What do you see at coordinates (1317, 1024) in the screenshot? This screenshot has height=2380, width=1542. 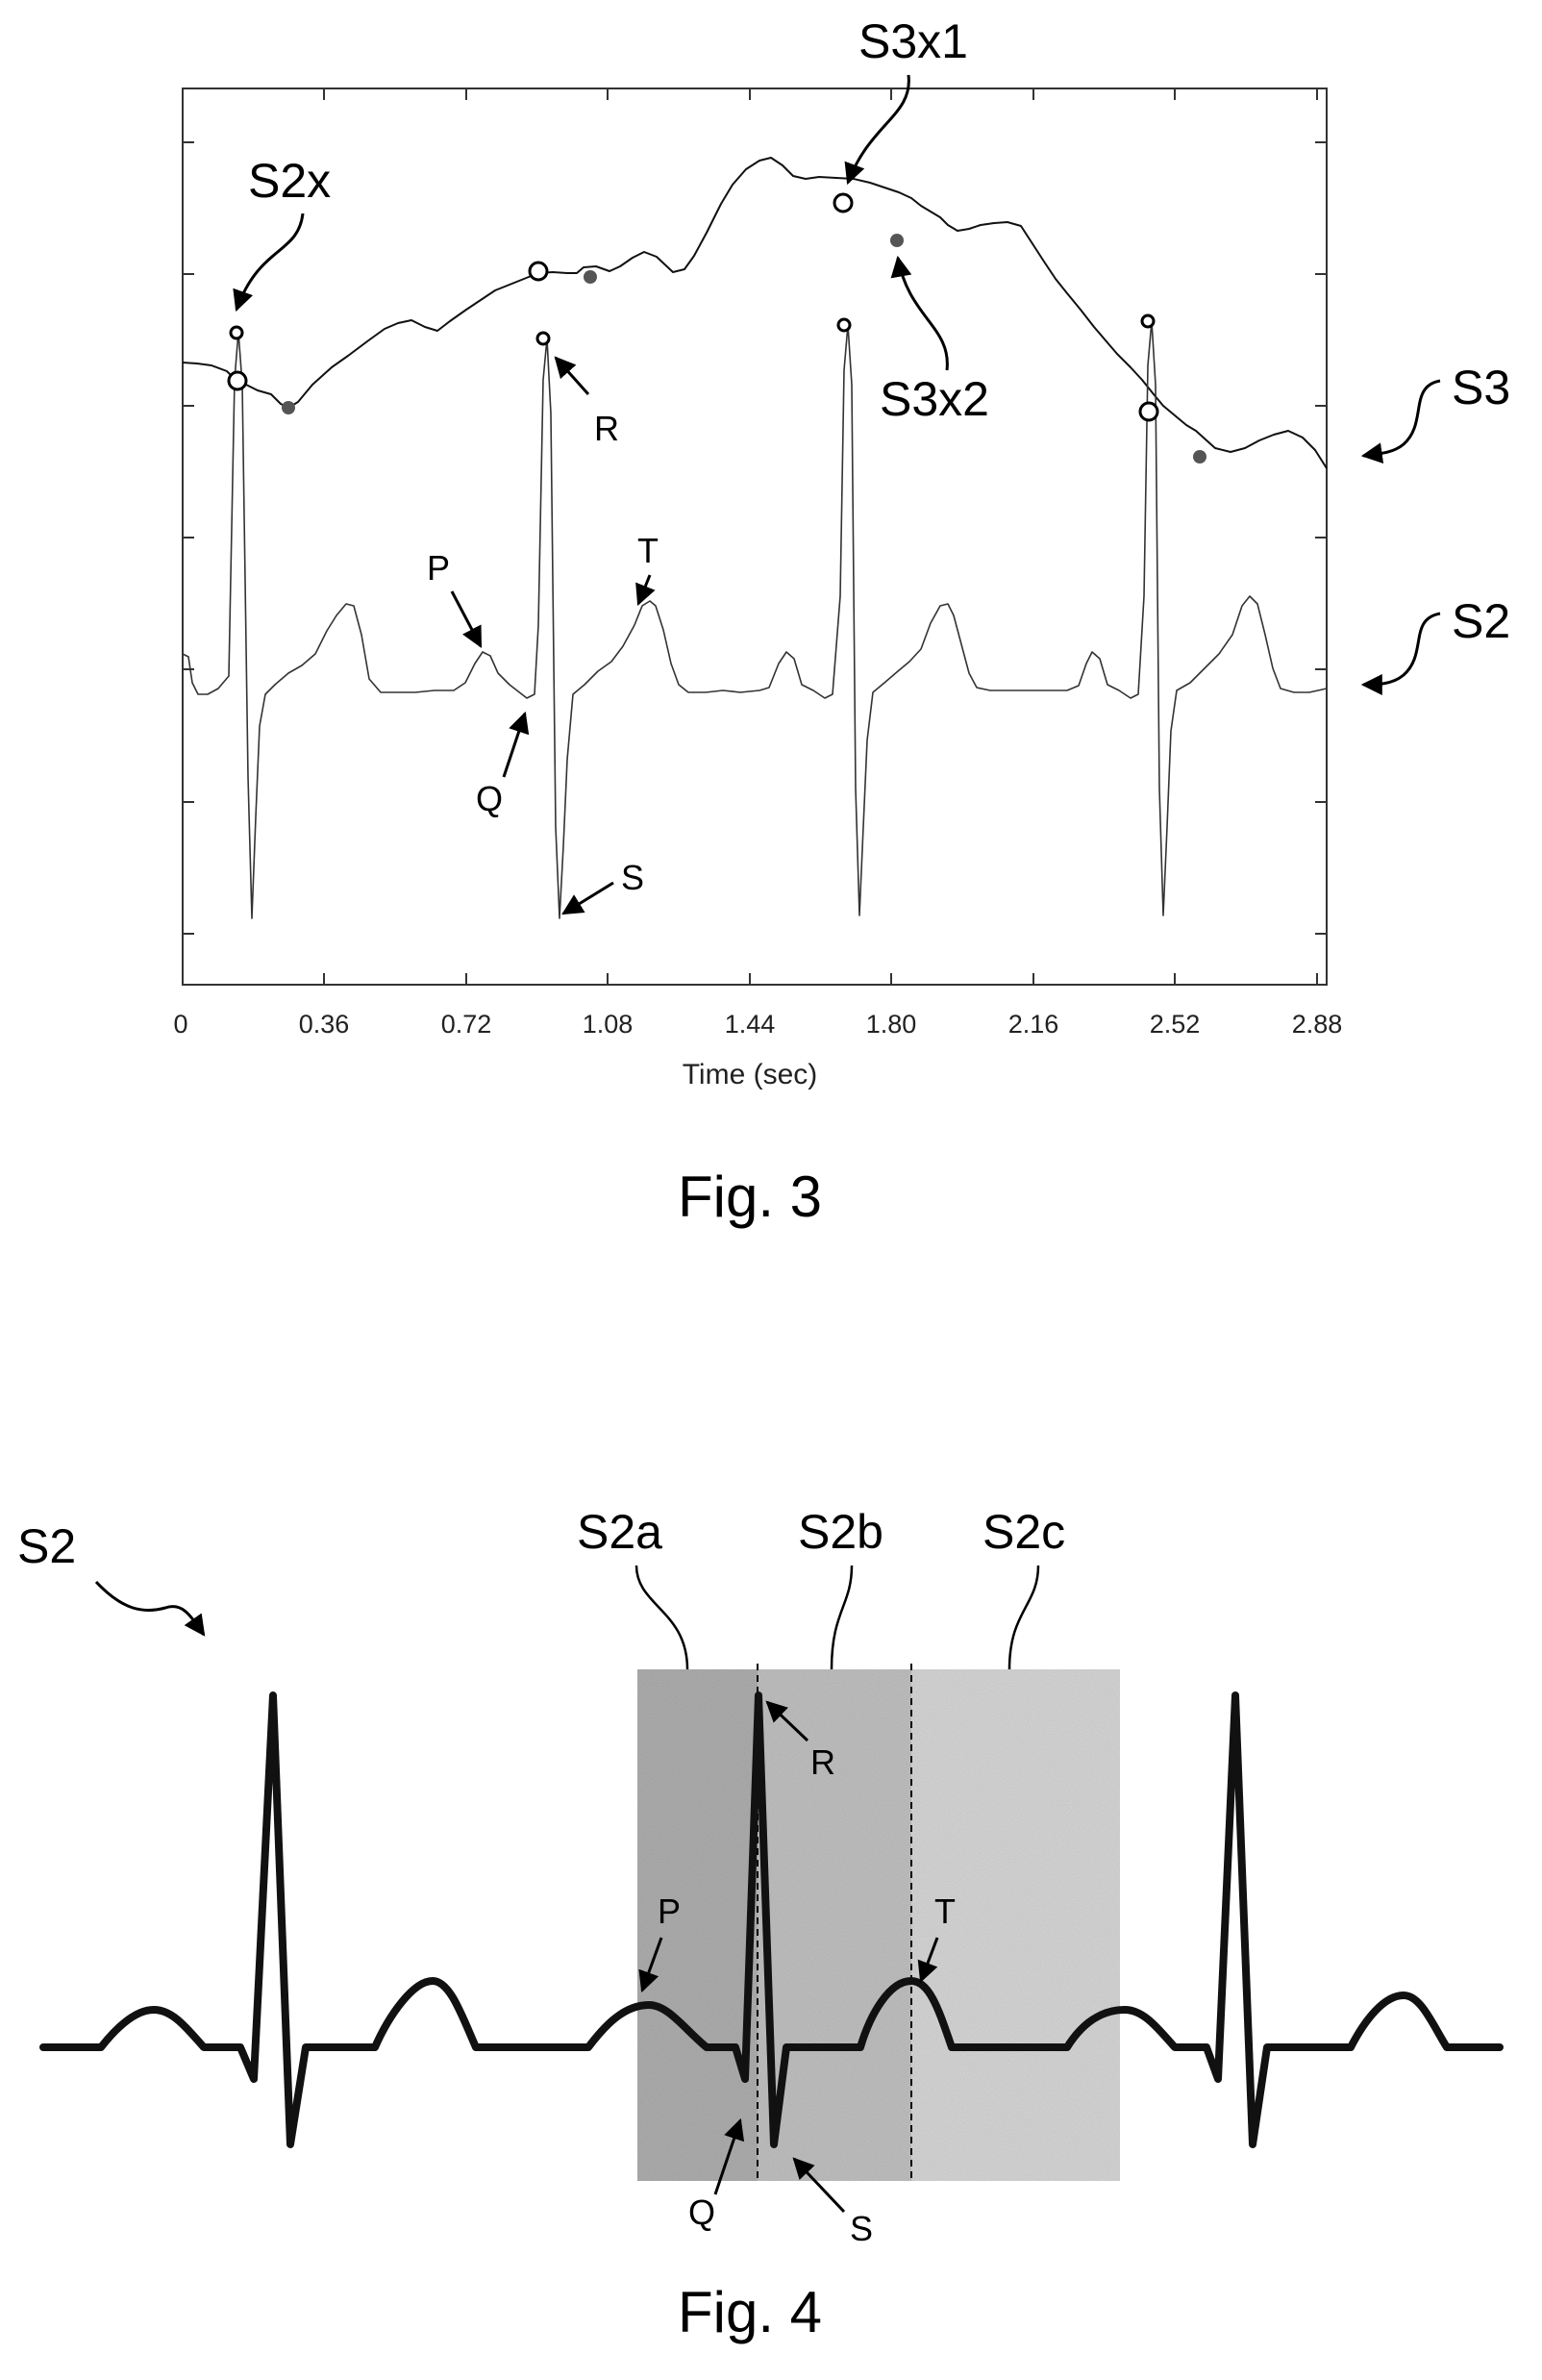 I see `x-tick-label: 2.88` at bounding box center [1317, 1024].